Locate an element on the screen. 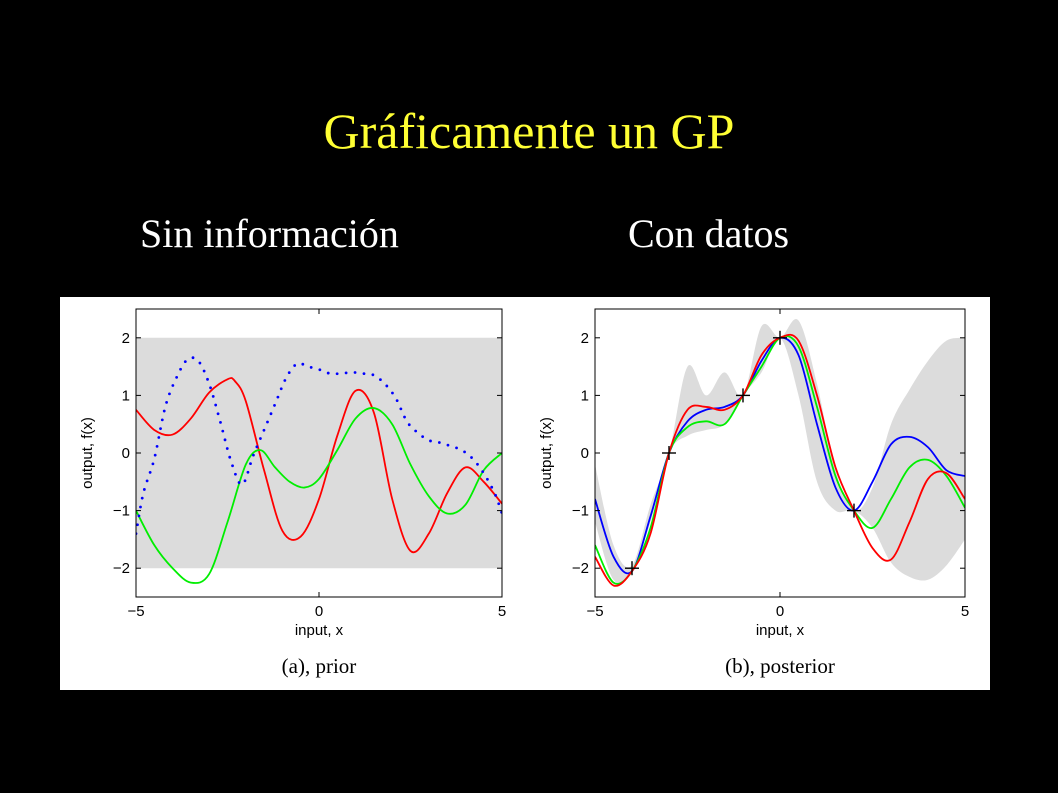 Image resolution: width=1058 pixels, height=793 pixels. y-tick-label: 1 is located at coordinates (126, 395).